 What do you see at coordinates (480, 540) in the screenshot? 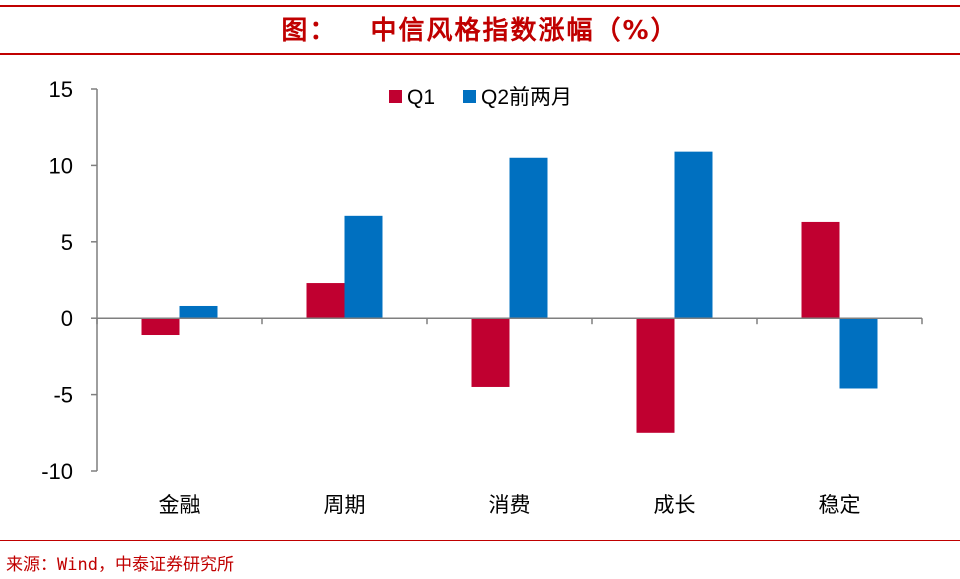
I see `footer-rule` at bounding box center [480, 540].